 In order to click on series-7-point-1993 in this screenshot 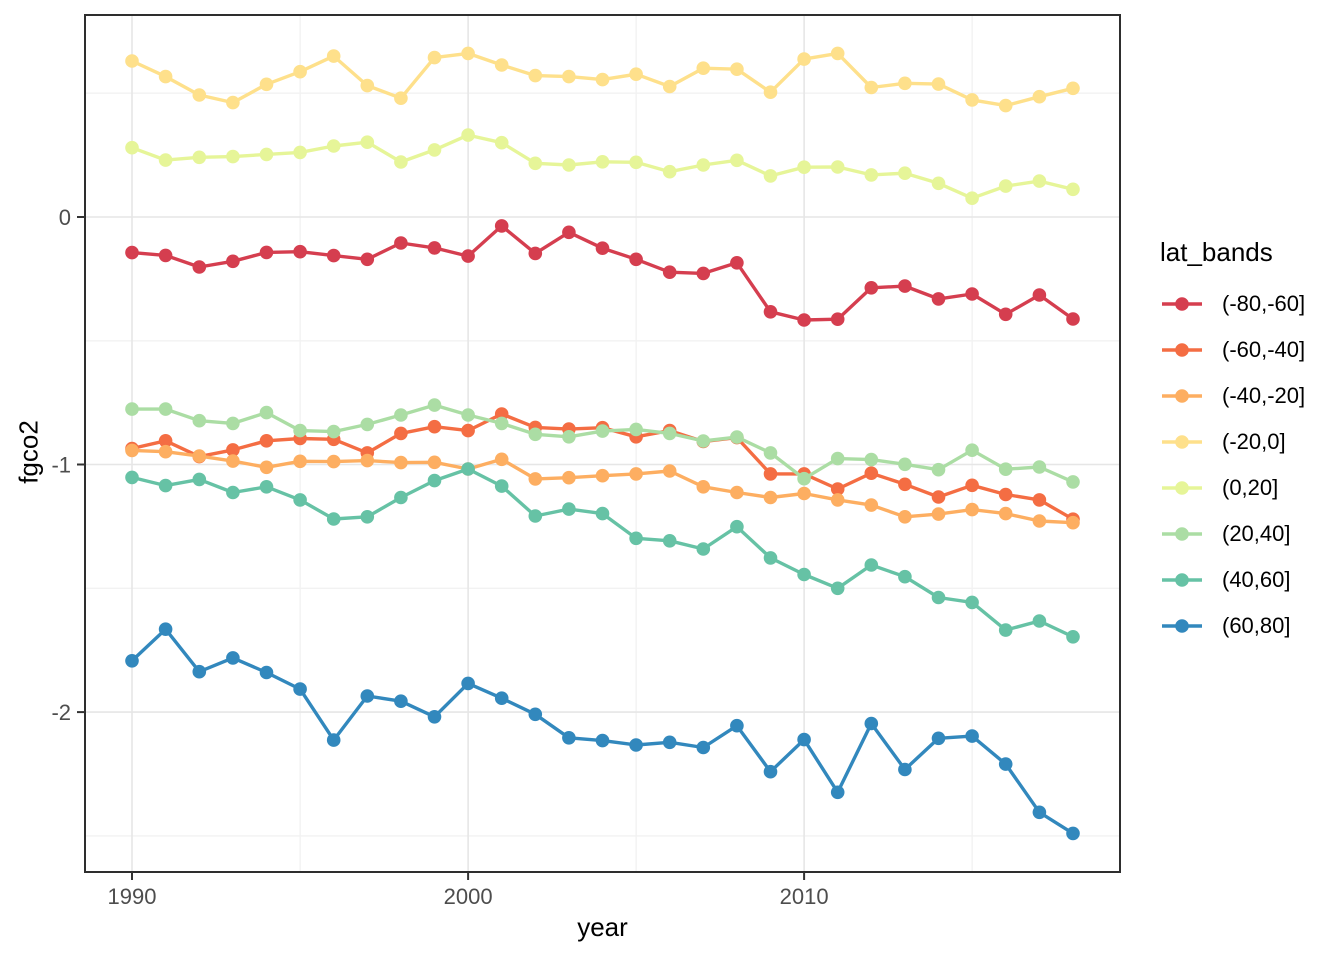, I will do `click(233, 658)`.